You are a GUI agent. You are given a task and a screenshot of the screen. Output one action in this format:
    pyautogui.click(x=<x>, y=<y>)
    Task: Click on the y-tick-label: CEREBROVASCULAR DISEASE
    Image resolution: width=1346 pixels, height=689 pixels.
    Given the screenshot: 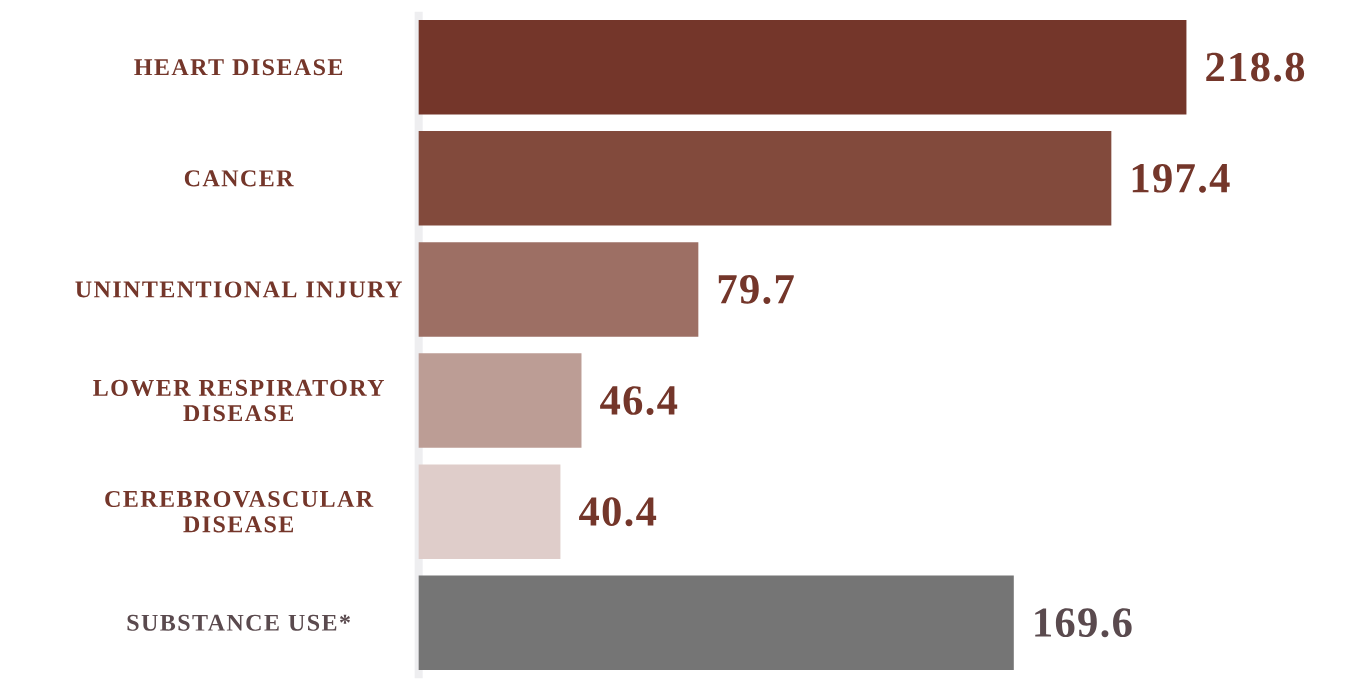 What is the action you would take?
    pyautogui.click(x=239, y=511)
    